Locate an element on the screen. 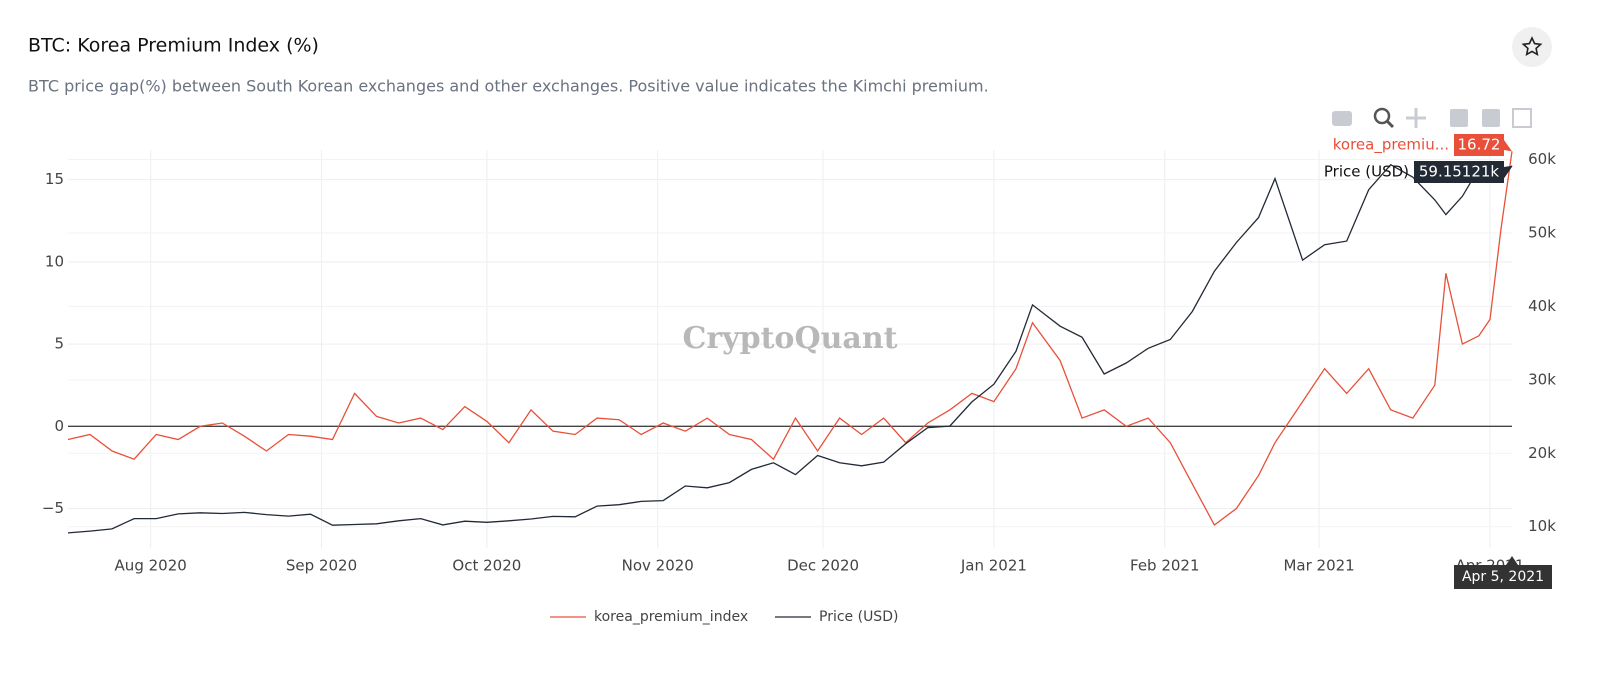 This screenshot has width=1600, height=675. favorite-icon is located at coordinates (1532, 46).